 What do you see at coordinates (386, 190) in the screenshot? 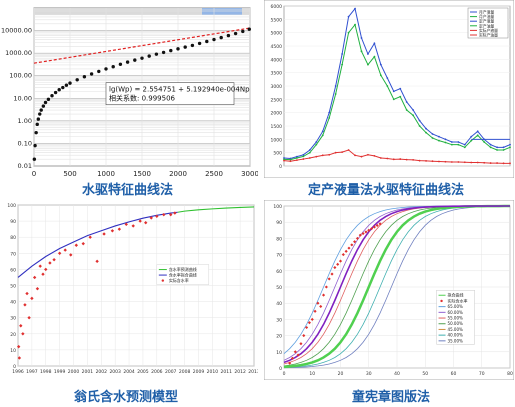
I see `caption-2: 定产液量法水驱特征曲线法` at bounding box center [386, 190].